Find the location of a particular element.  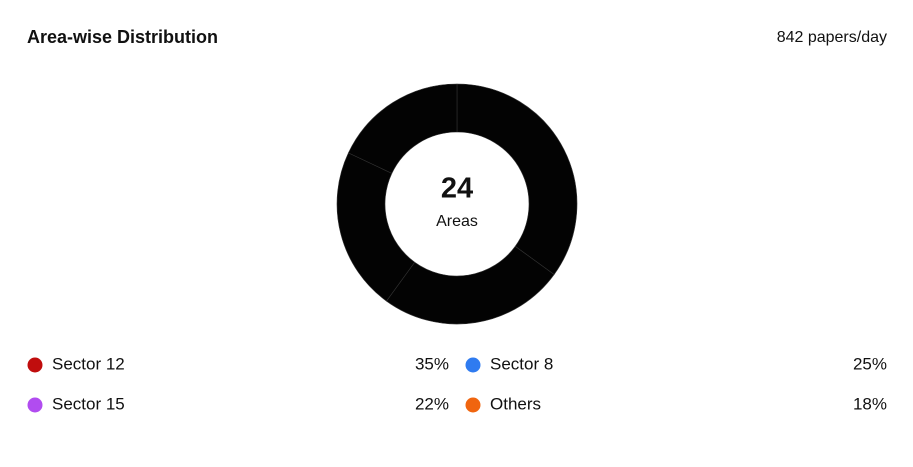

chart-subtitle: 842 papers/day is located at coordinates (832, 37).